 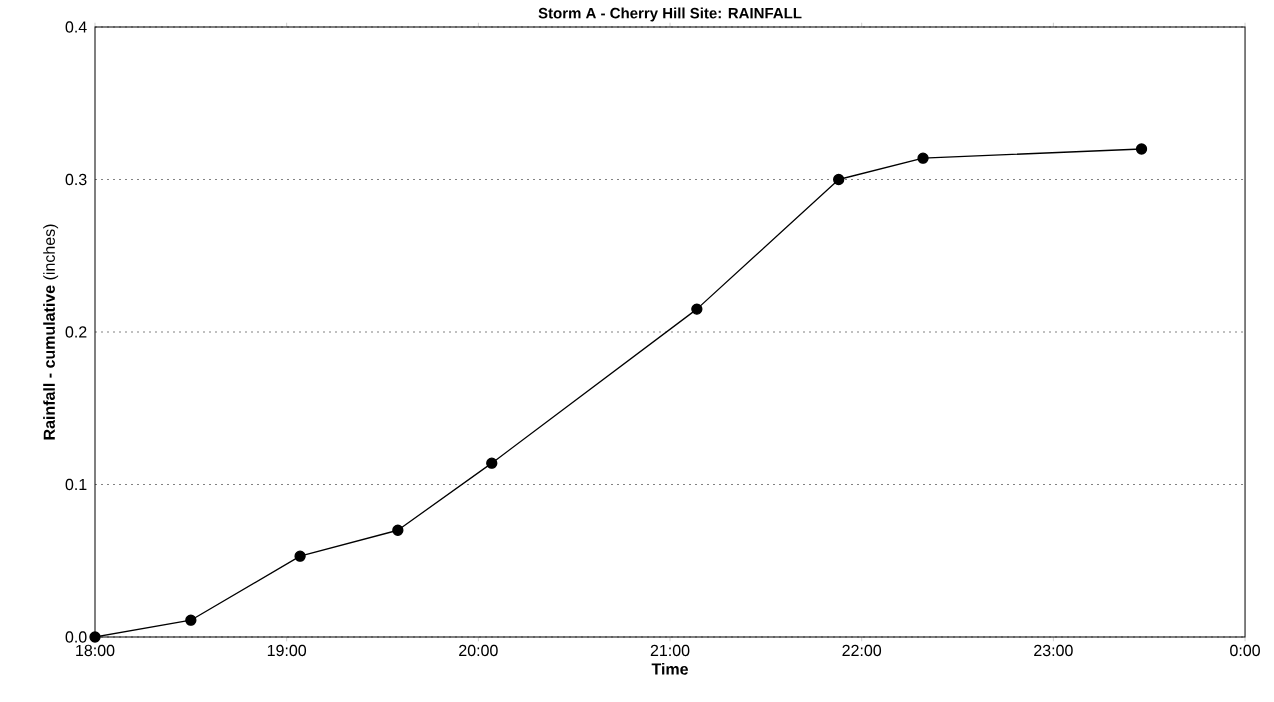 I want to click on x-tick-label: 22:00, so click(x=862, y=650).